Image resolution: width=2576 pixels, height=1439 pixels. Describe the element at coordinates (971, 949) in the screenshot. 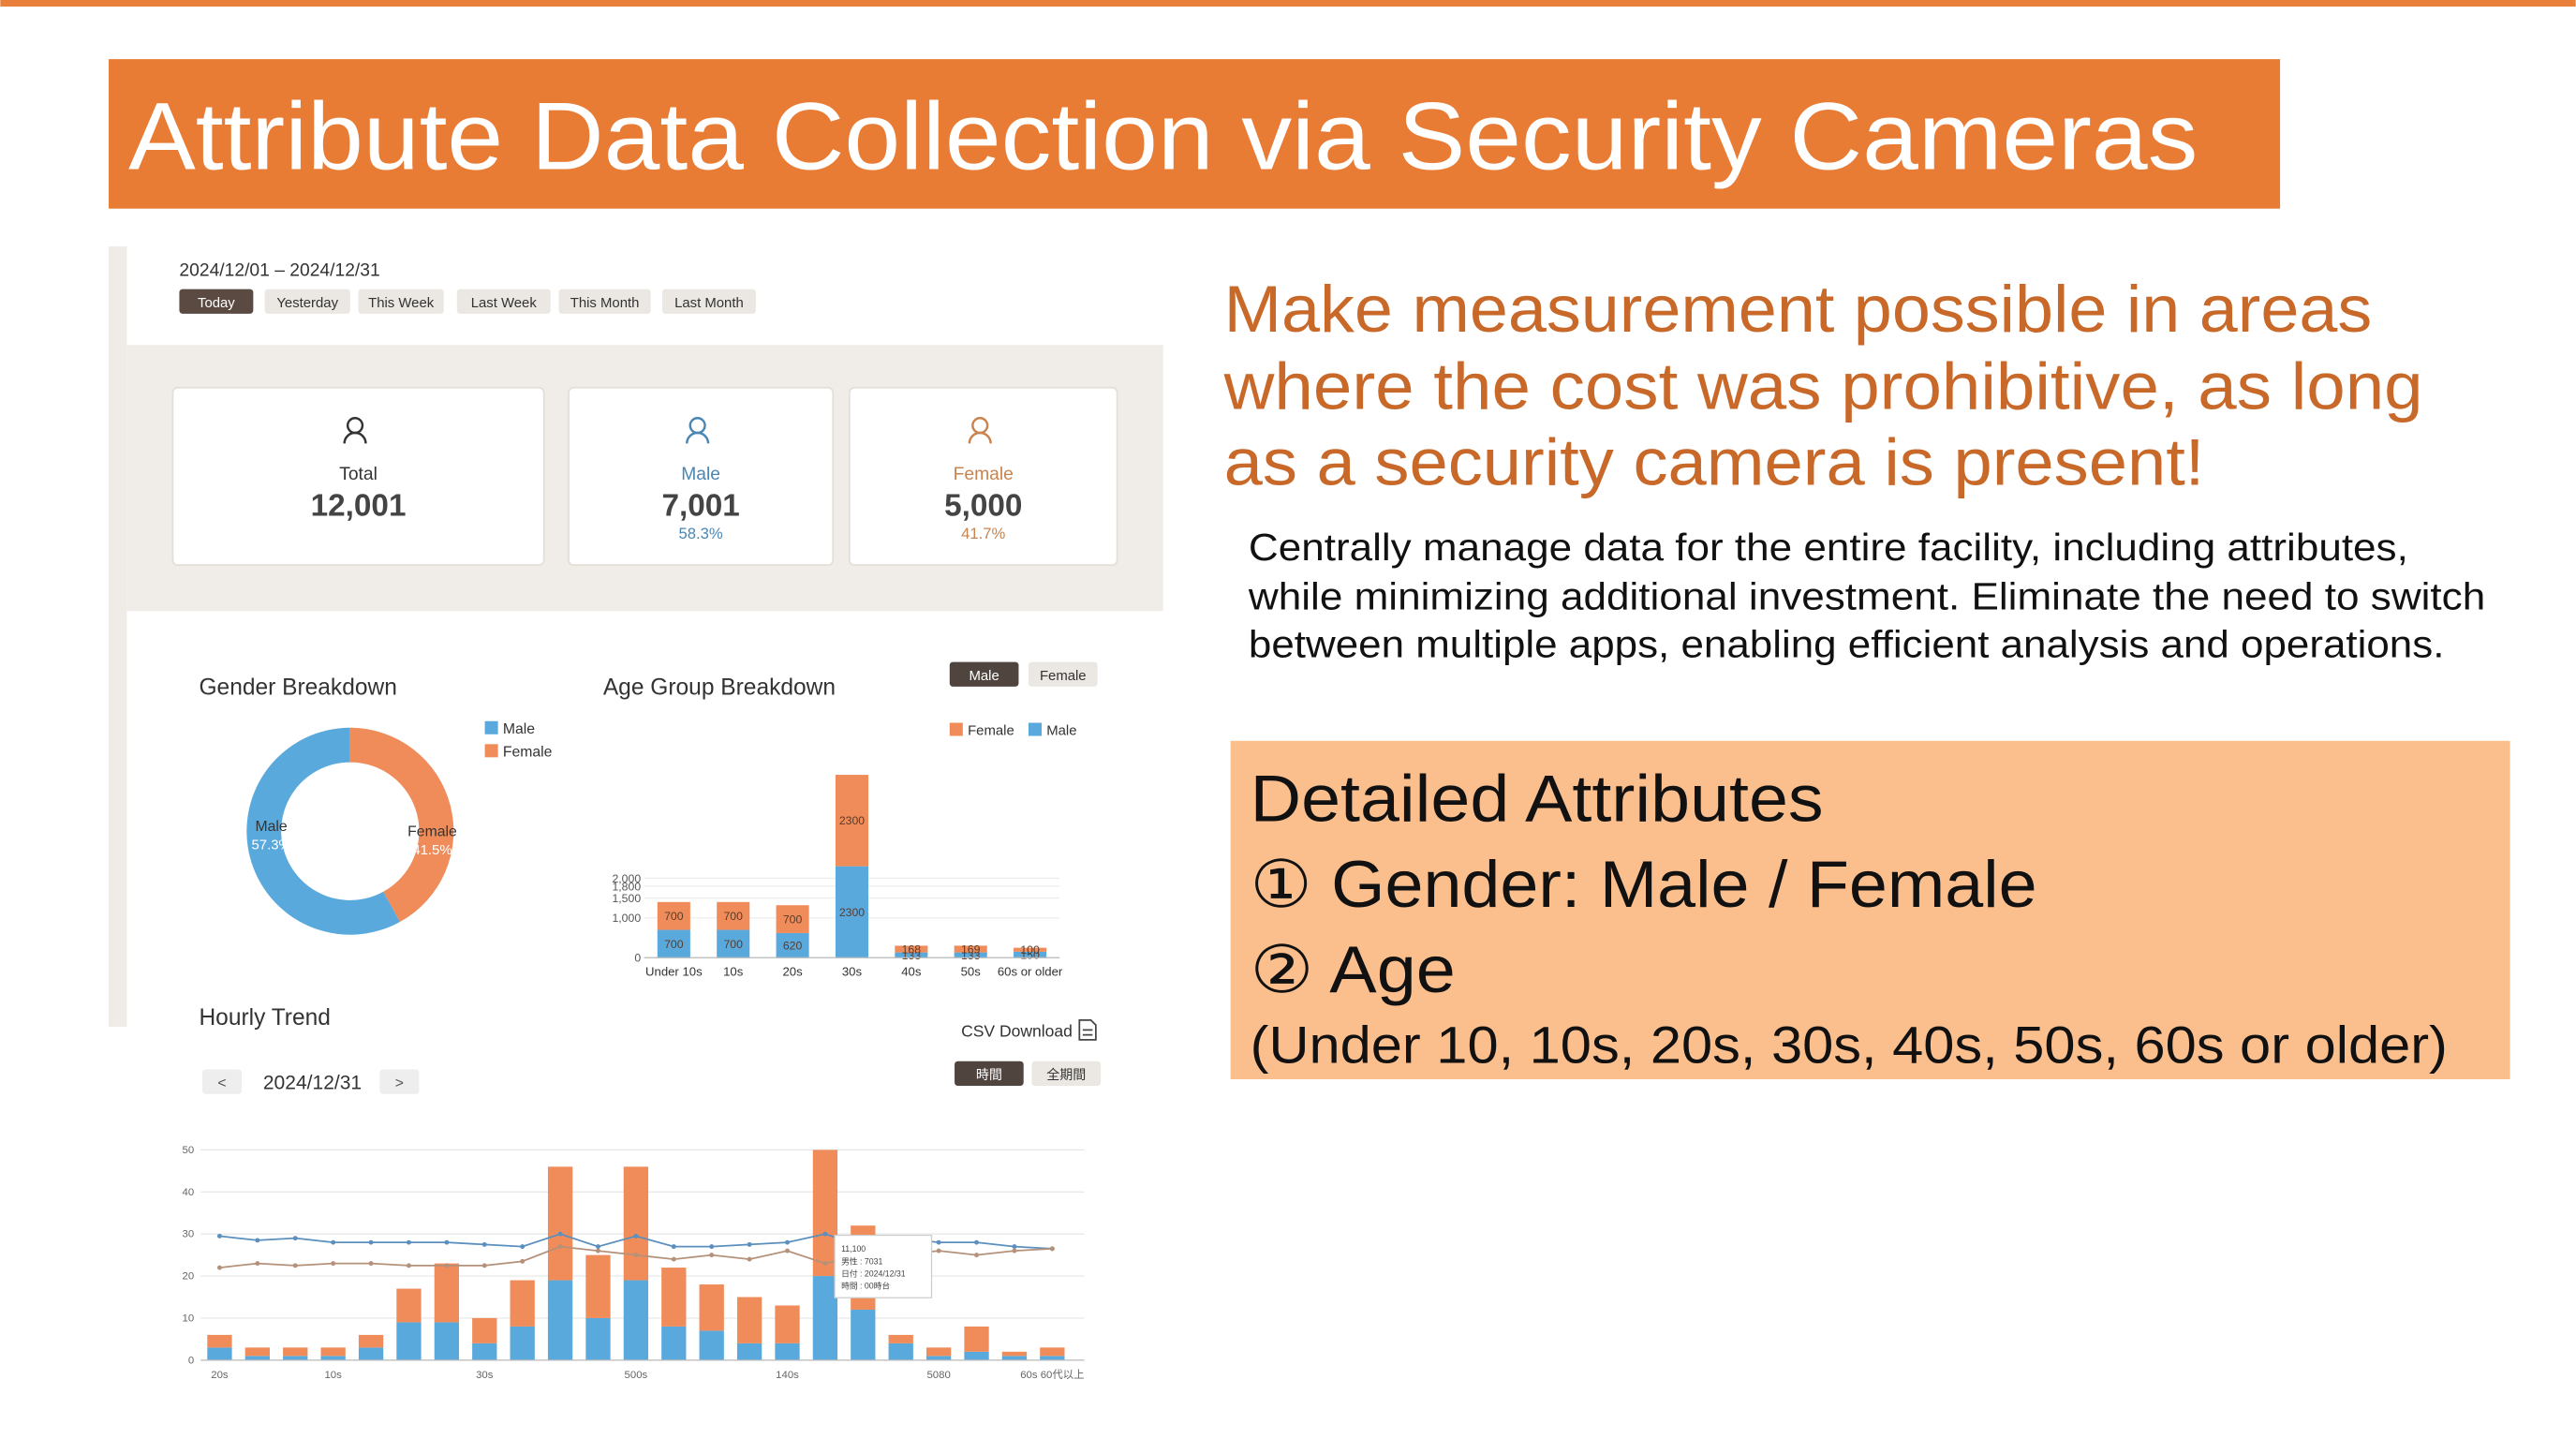

I see `bar-label: 169` at that location.